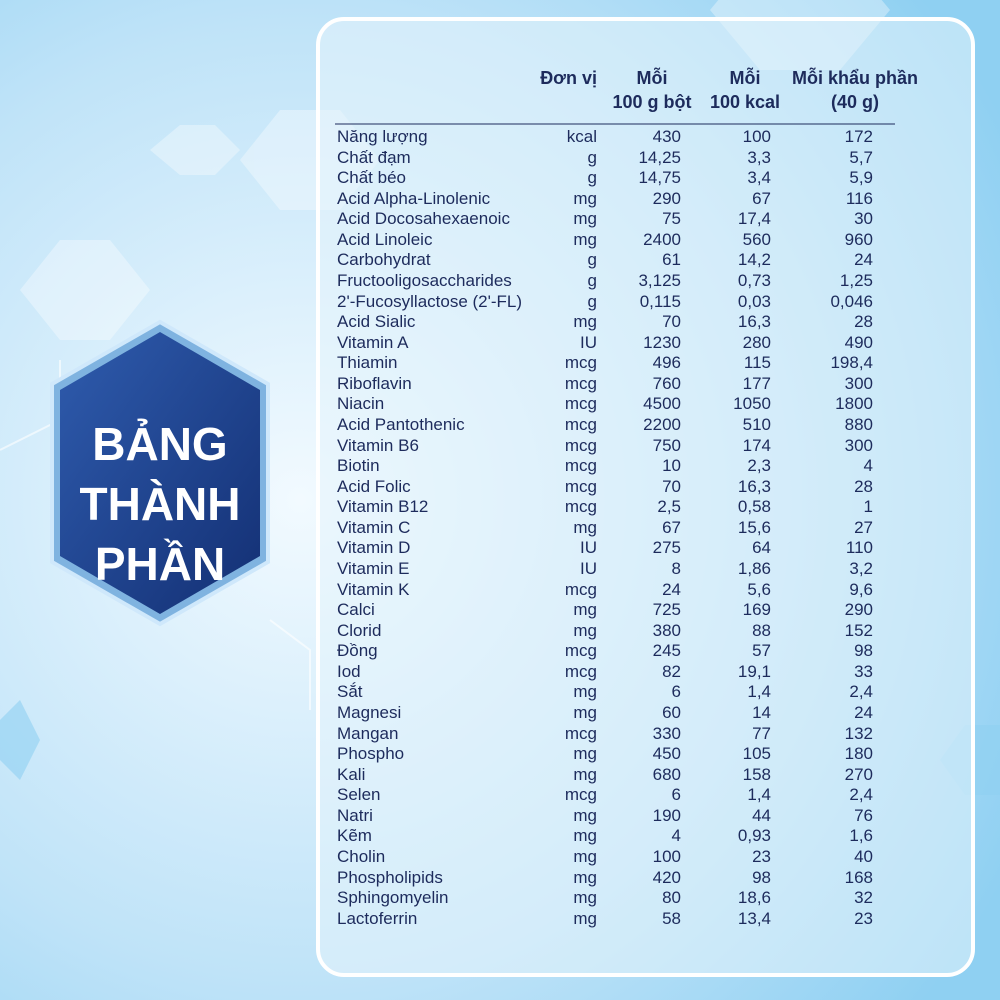  Describe the element at coordinates (350, 692) in the screenshot. I see `nutrient-name: Sắt` at that location.